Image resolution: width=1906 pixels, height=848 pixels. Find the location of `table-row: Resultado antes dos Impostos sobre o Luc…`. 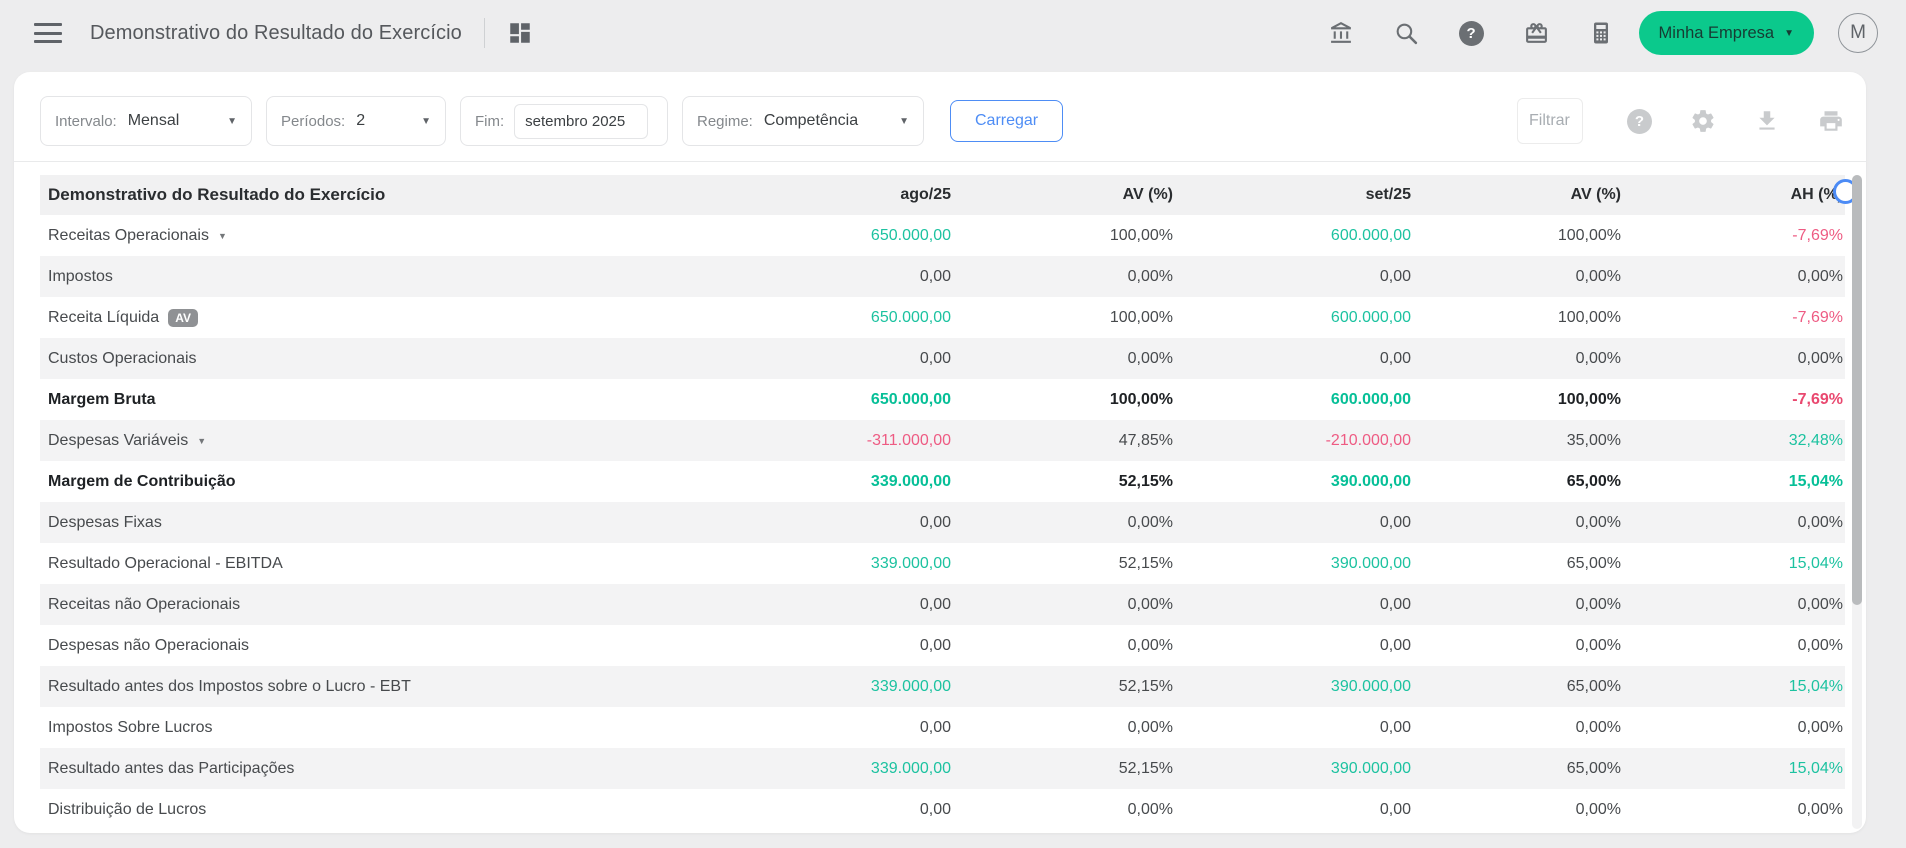

table-row: Resultado antes dos Impostos sobre o Luc… is located at coordinates (942, 686).